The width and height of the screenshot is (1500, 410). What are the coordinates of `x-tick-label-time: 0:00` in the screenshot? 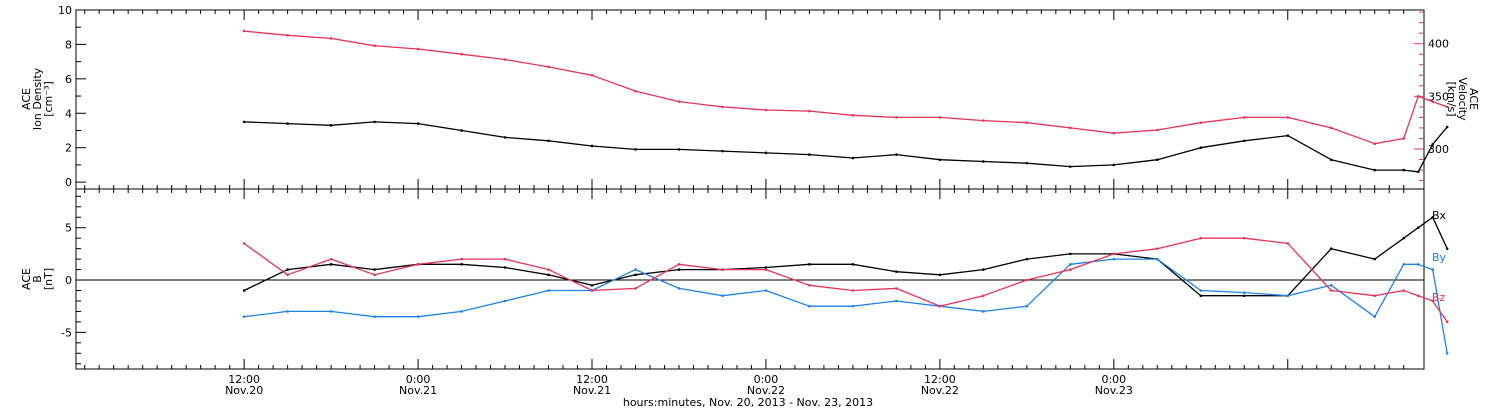 It's located at (766, 379).